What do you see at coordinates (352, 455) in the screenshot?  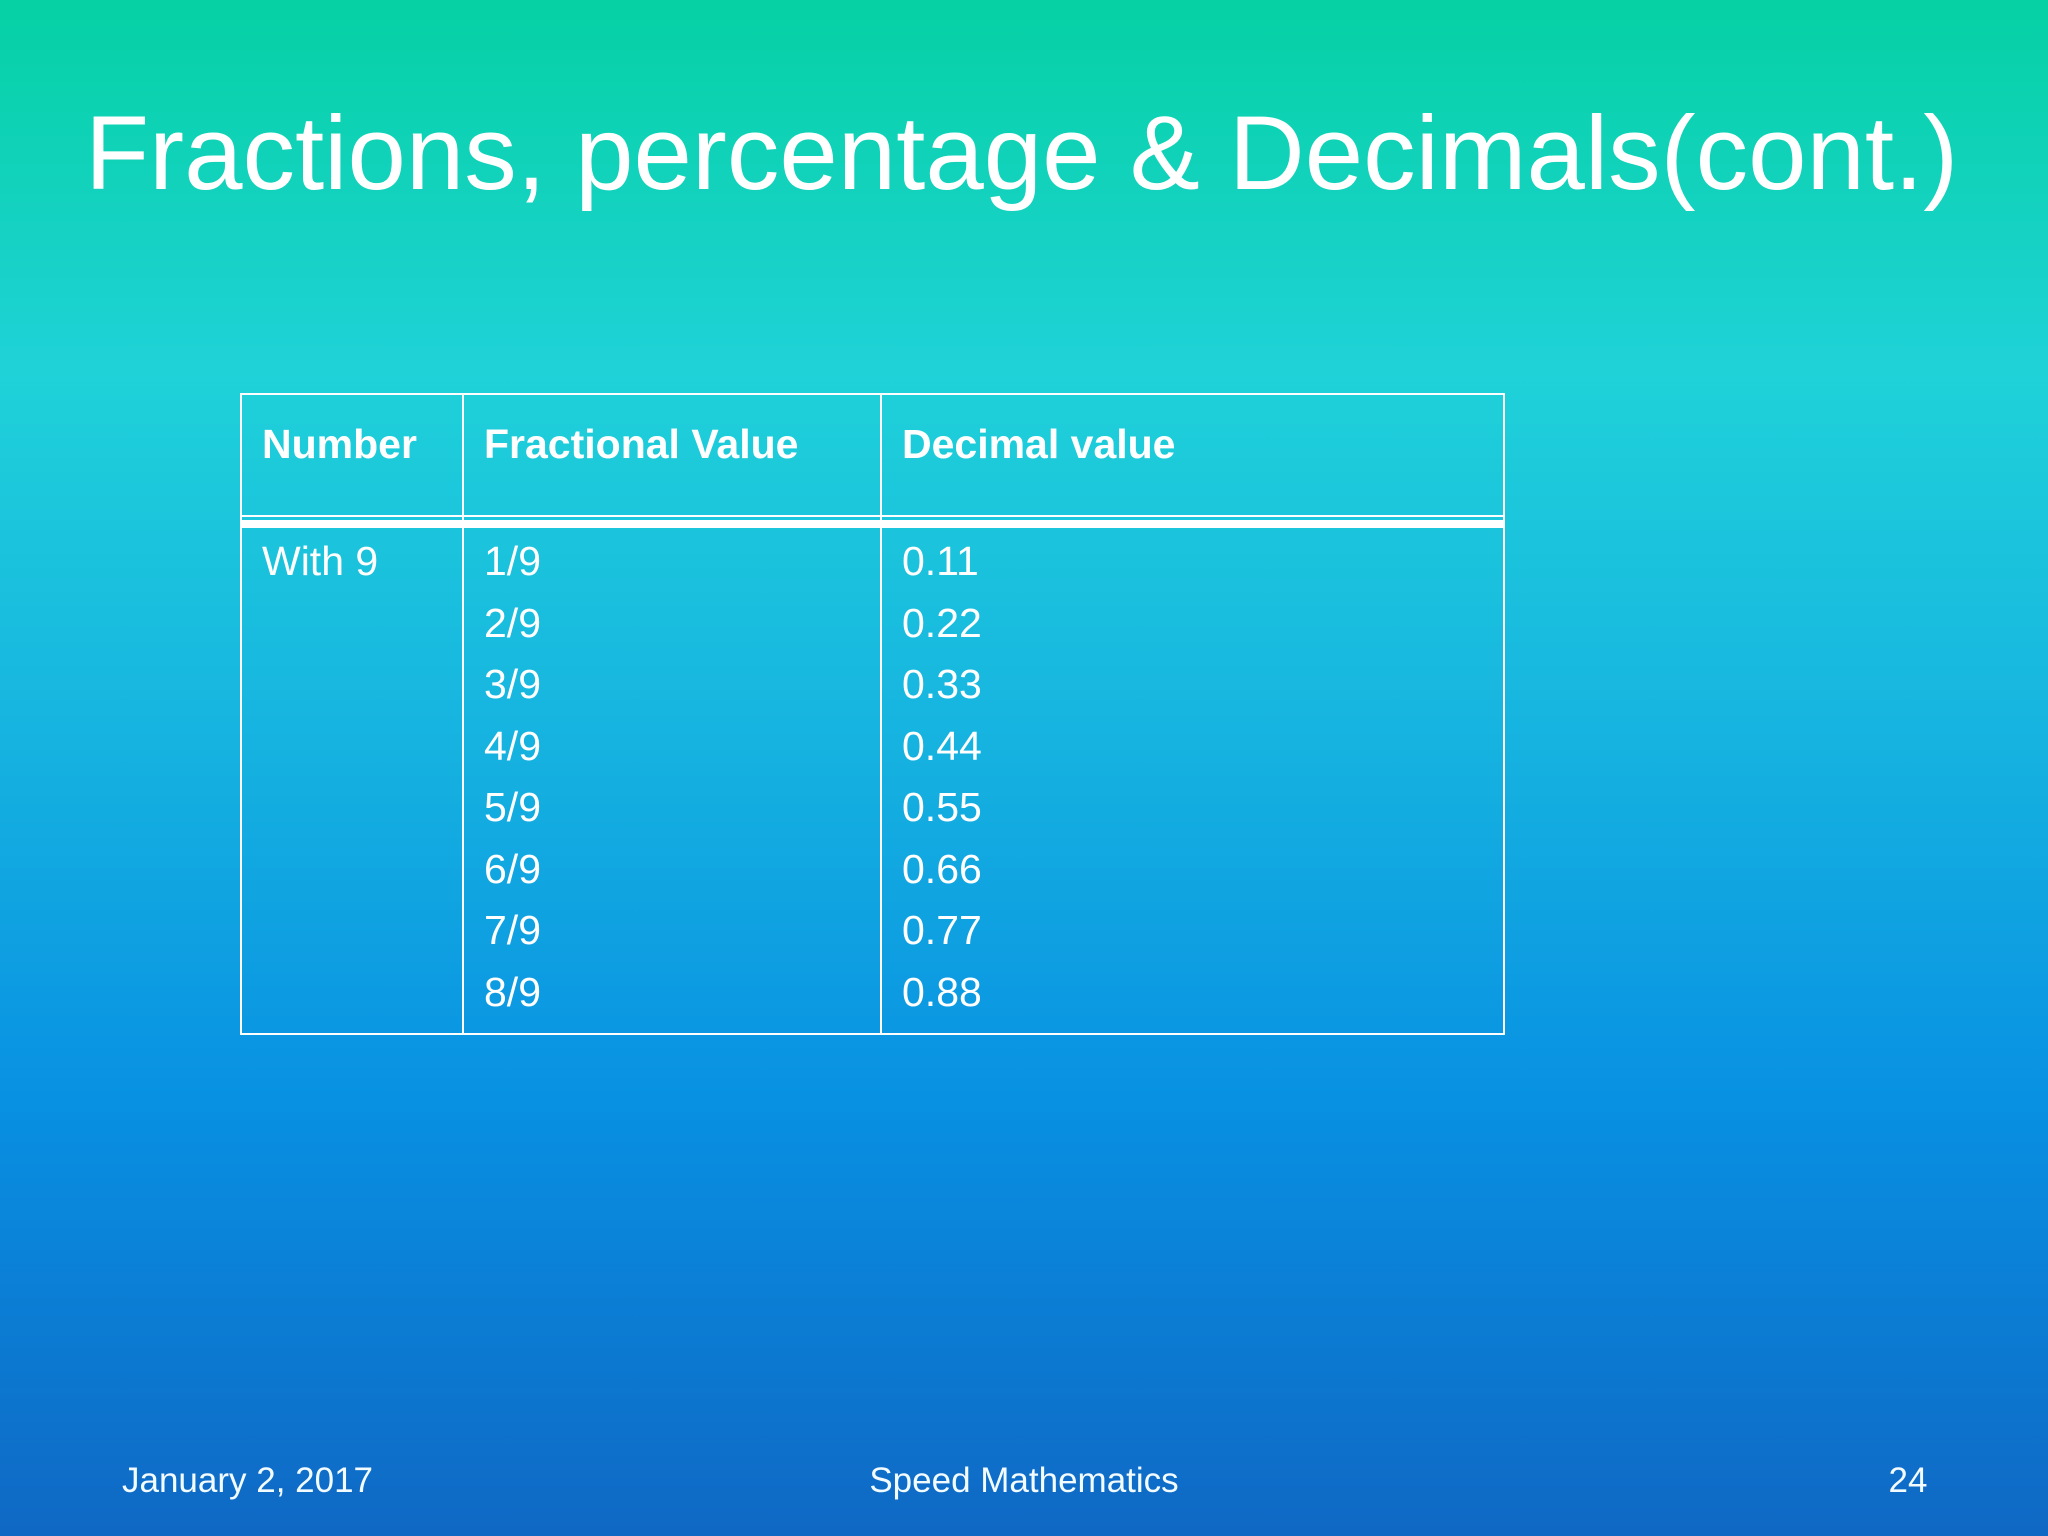 I see `header-cell-number: Number` at bounding box center [352, 455].